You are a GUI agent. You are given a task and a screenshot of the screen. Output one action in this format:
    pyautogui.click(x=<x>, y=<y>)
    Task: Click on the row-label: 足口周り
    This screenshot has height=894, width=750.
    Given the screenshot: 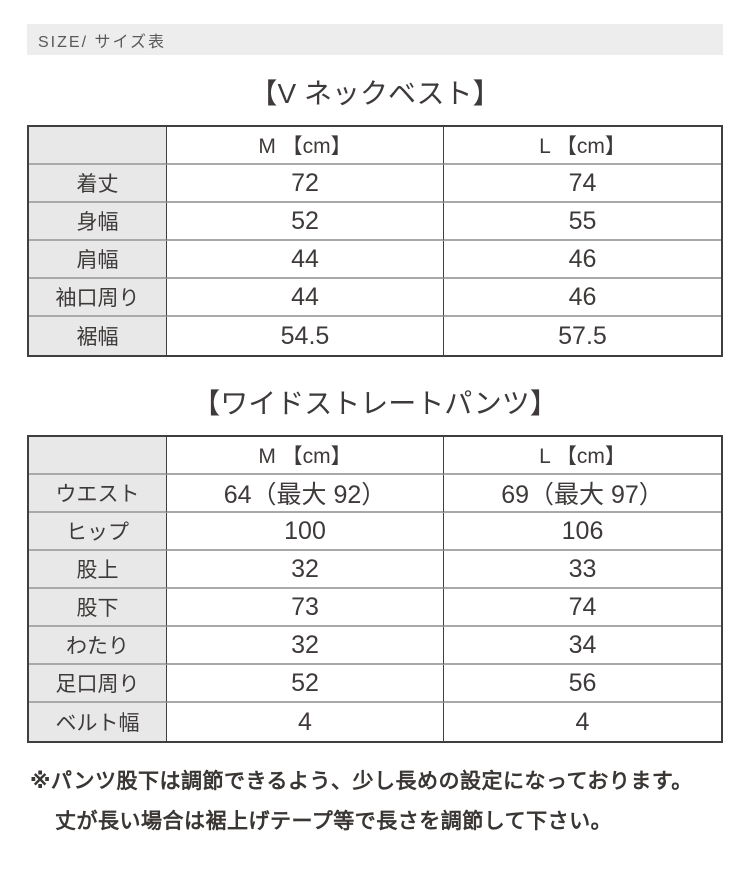 What is the action you would take?
    pyautogui.click(x=98, y=684)
    